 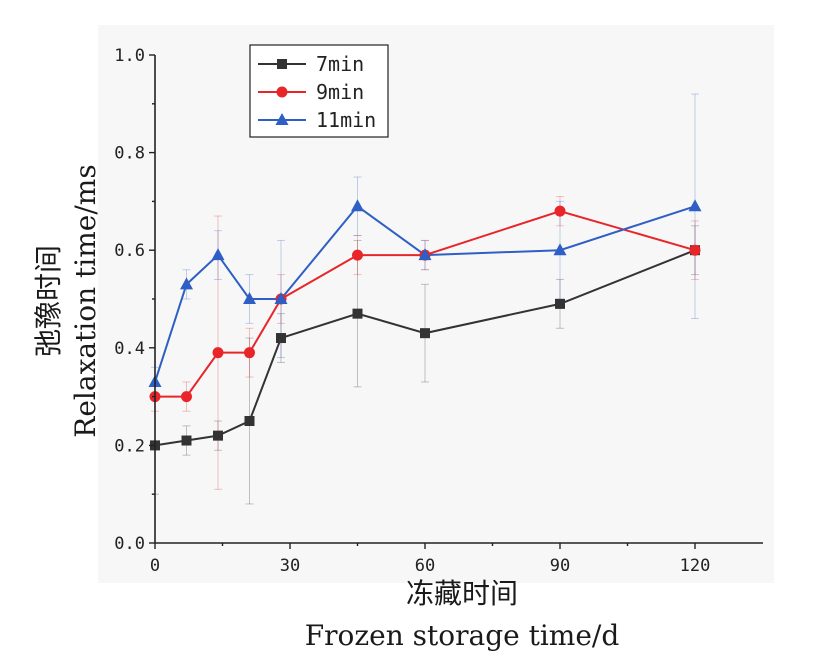 I want to click on x-ticks: 0 30 60 90 120, so click(x=430, y=559).